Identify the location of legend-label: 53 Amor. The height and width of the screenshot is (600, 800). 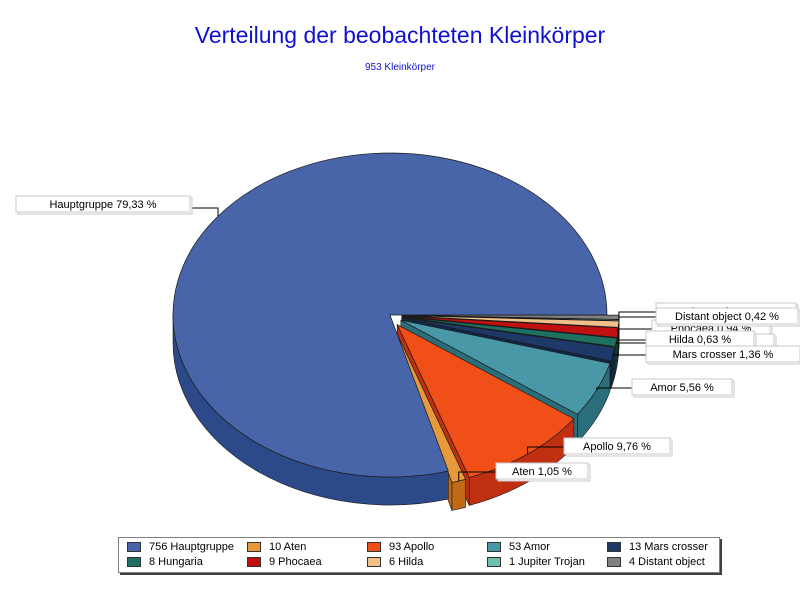
(529, 547).